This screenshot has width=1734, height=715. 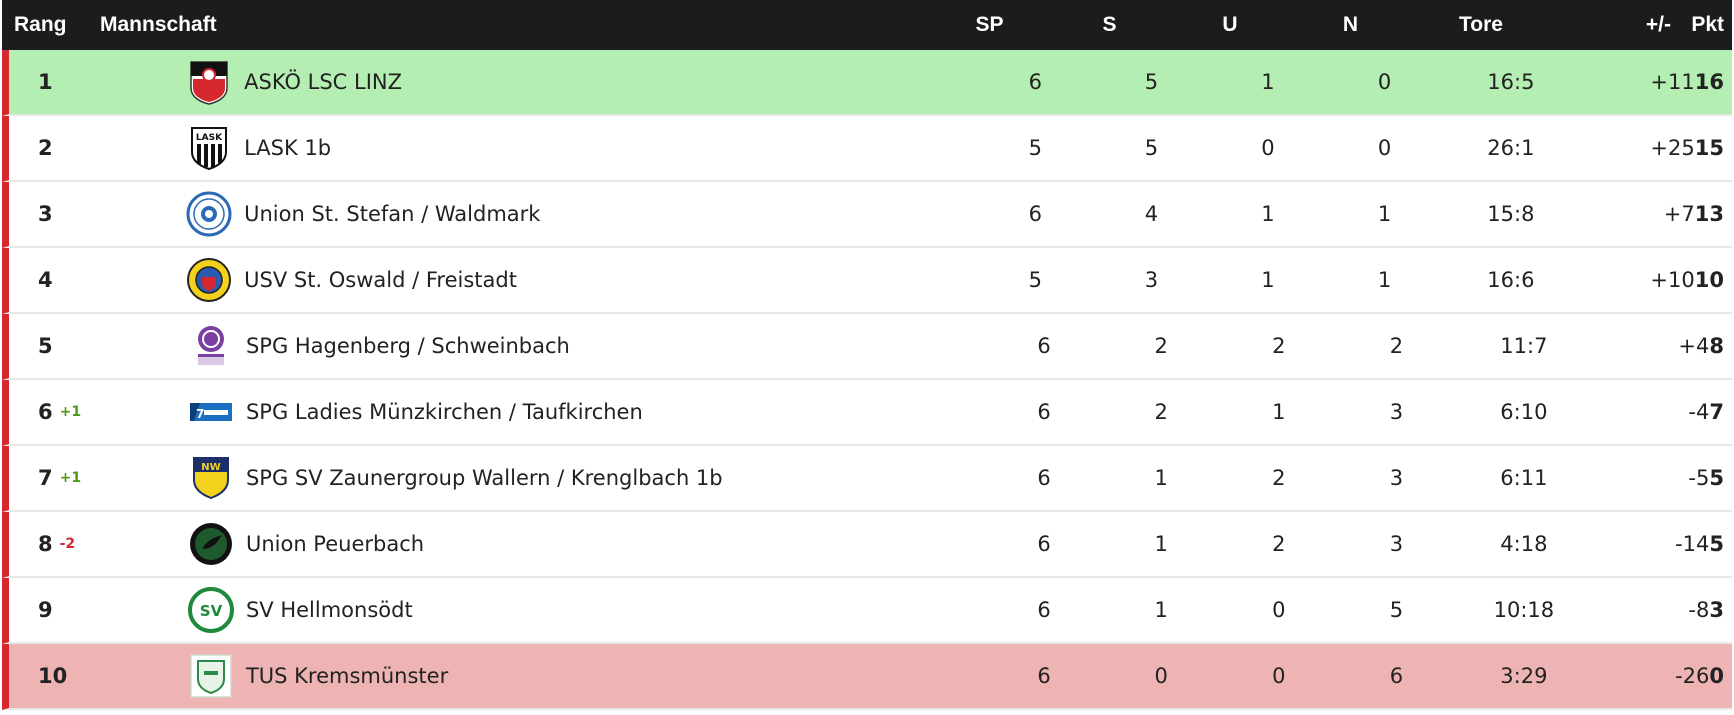 I want to click on rank-cell: 9, so click(x=92, y=610).